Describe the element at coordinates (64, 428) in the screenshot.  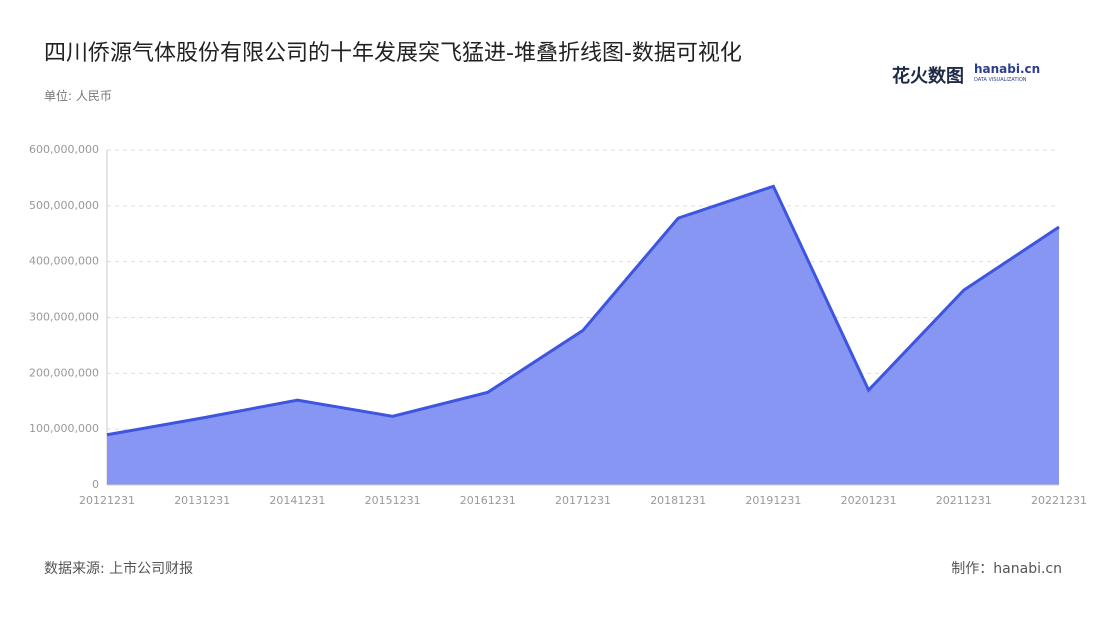
I see `y-tick-label: 100,000,000` at that location.